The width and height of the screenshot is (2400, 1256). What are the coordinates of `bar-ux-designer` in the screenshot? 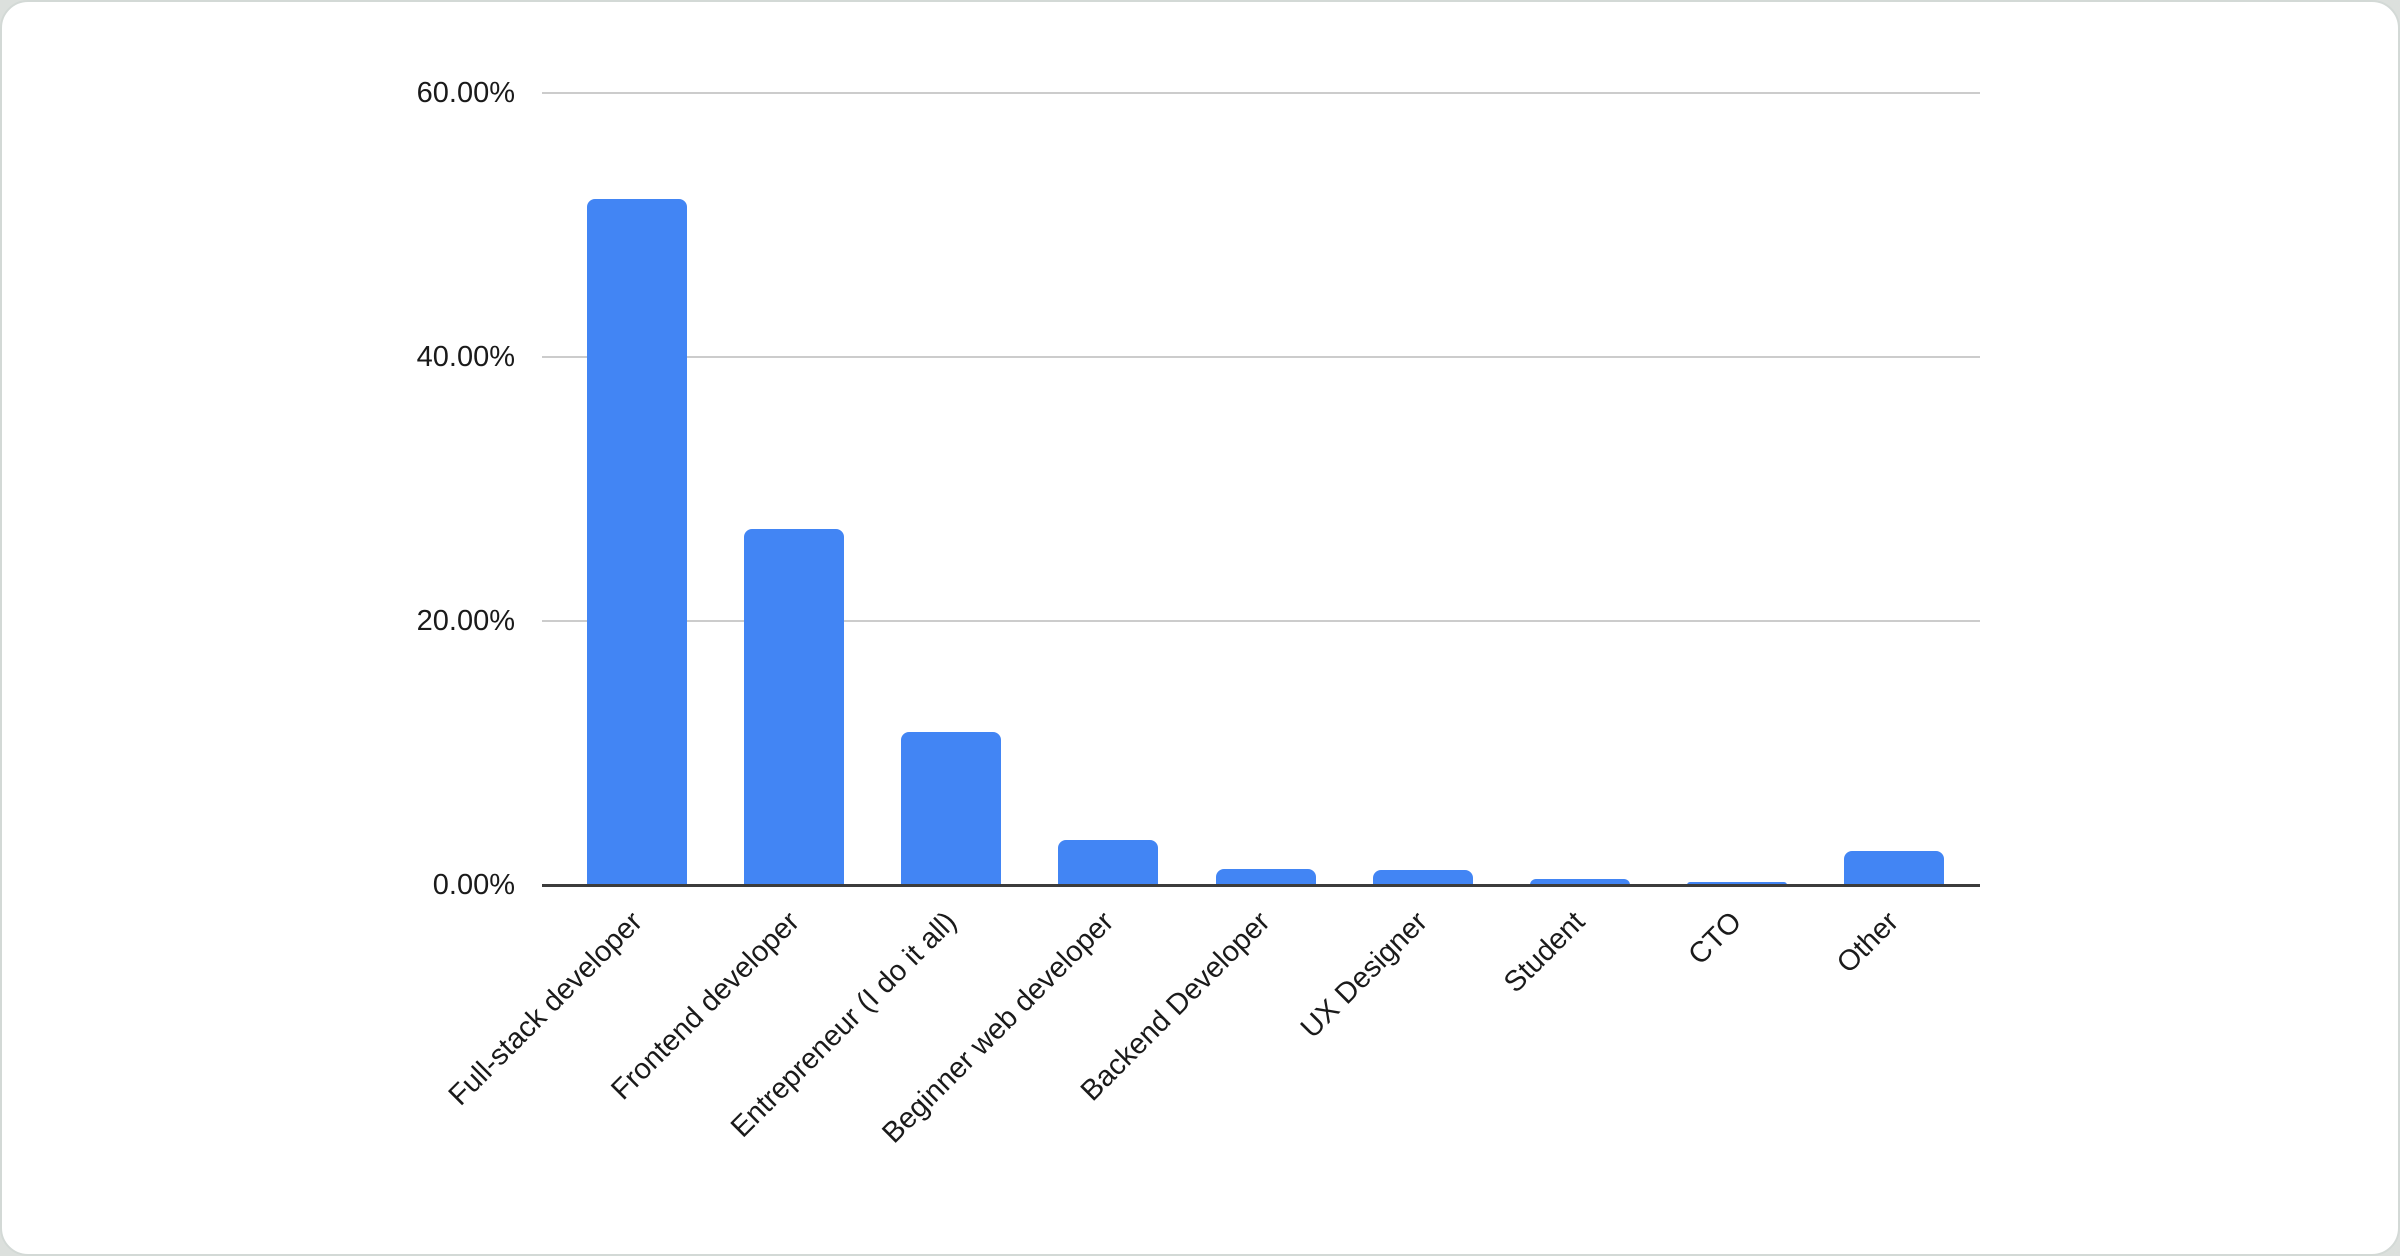 It's located at (1422, 877).